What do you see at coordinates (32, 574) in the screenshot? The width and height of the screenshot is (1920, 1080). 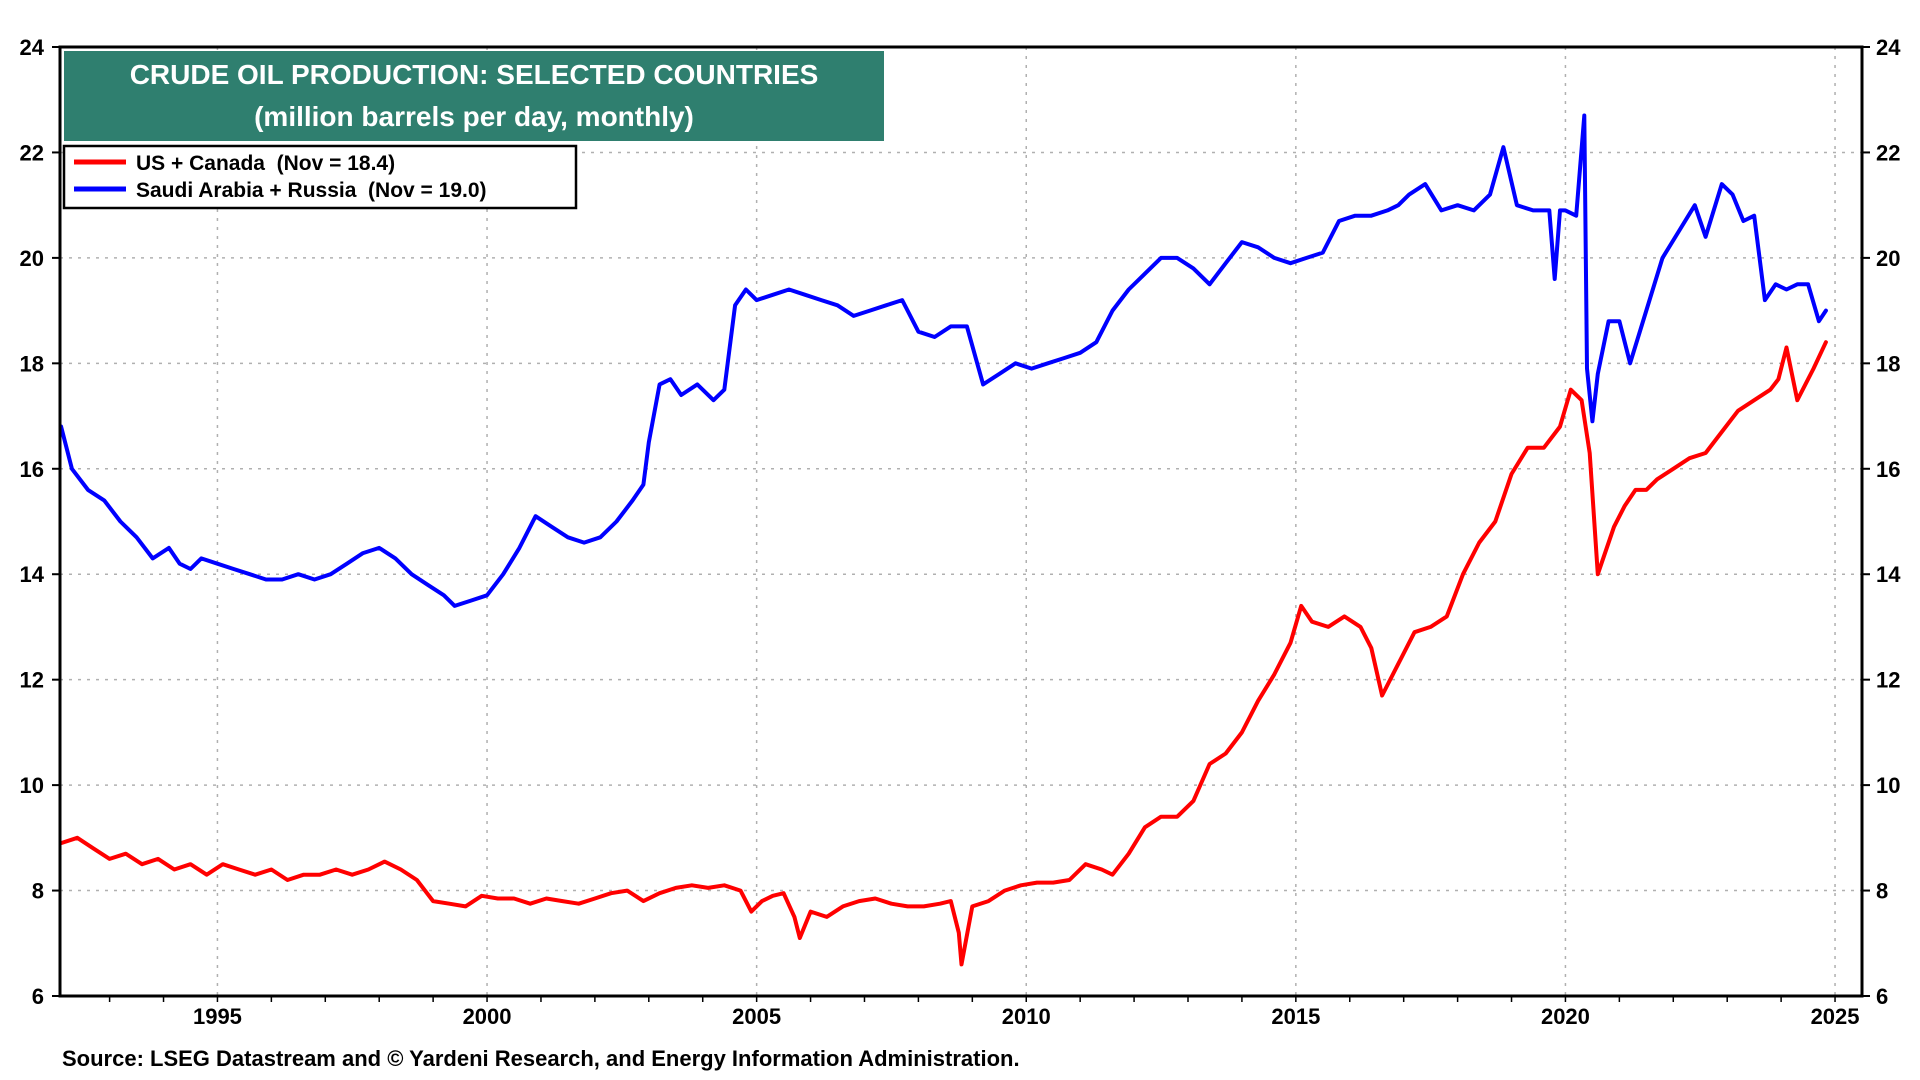 I see `y-tick-label-left: 14` at bounding box center [32, 574].